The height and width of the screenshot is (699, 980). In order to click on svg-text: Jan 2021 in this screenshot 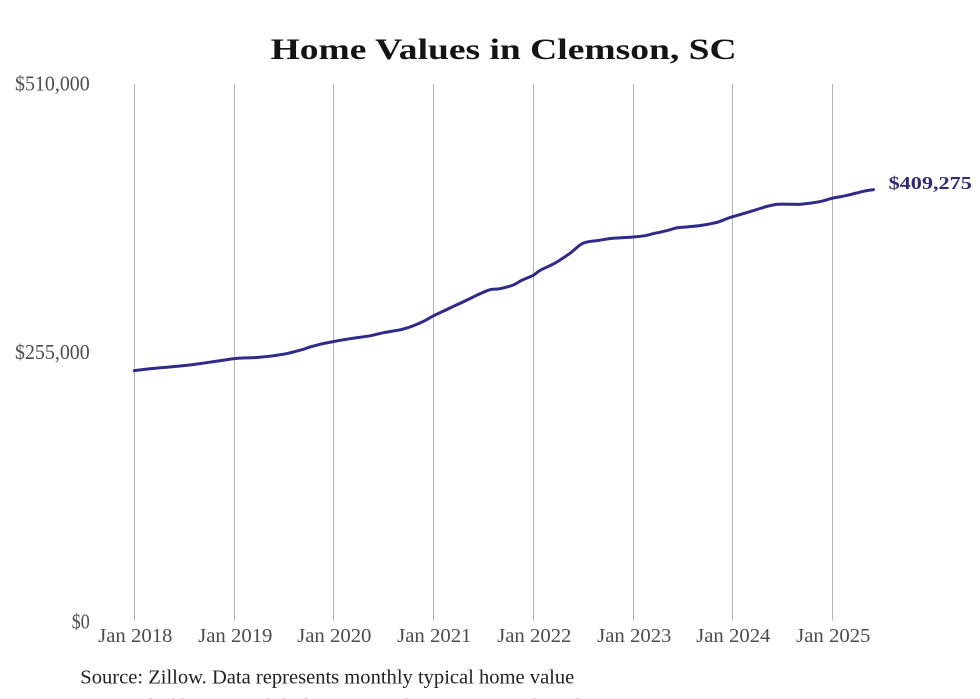, I will do `click(434, 636)`.